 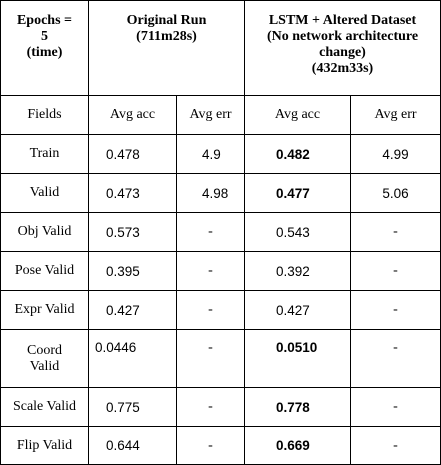 I want to click on subheader-row: Fields Avg acc Avg err Avg acc Avg err, so click(x=220, y=115).